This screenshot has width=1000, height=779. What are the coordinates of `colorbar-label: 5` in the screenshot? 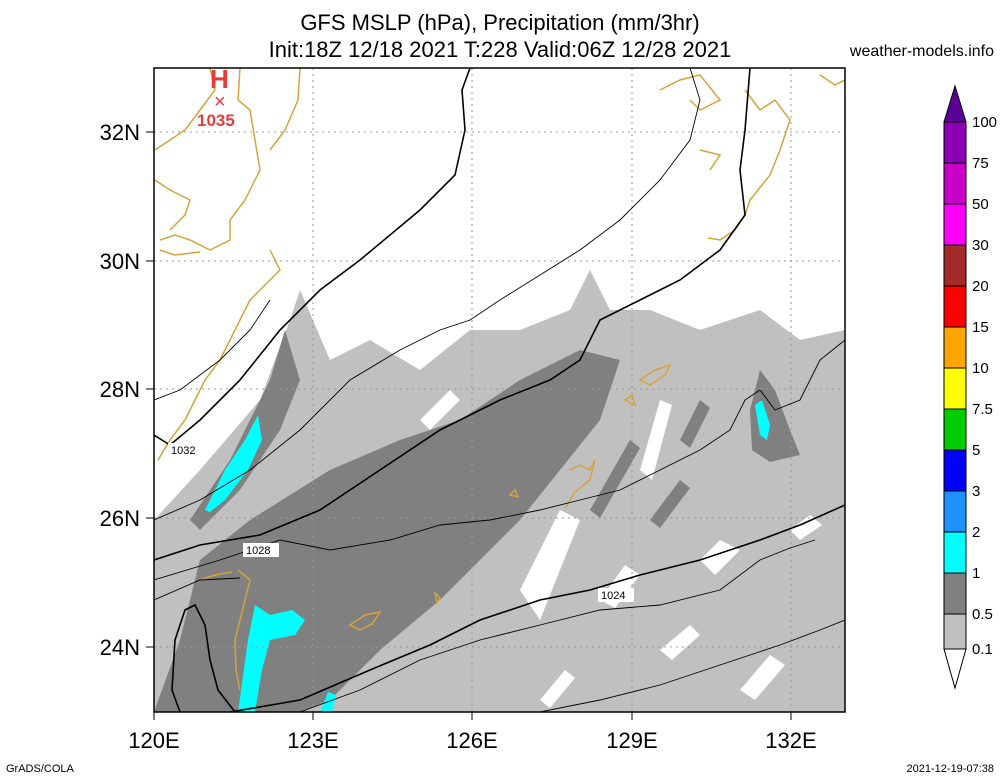 It's located at (976, 450).